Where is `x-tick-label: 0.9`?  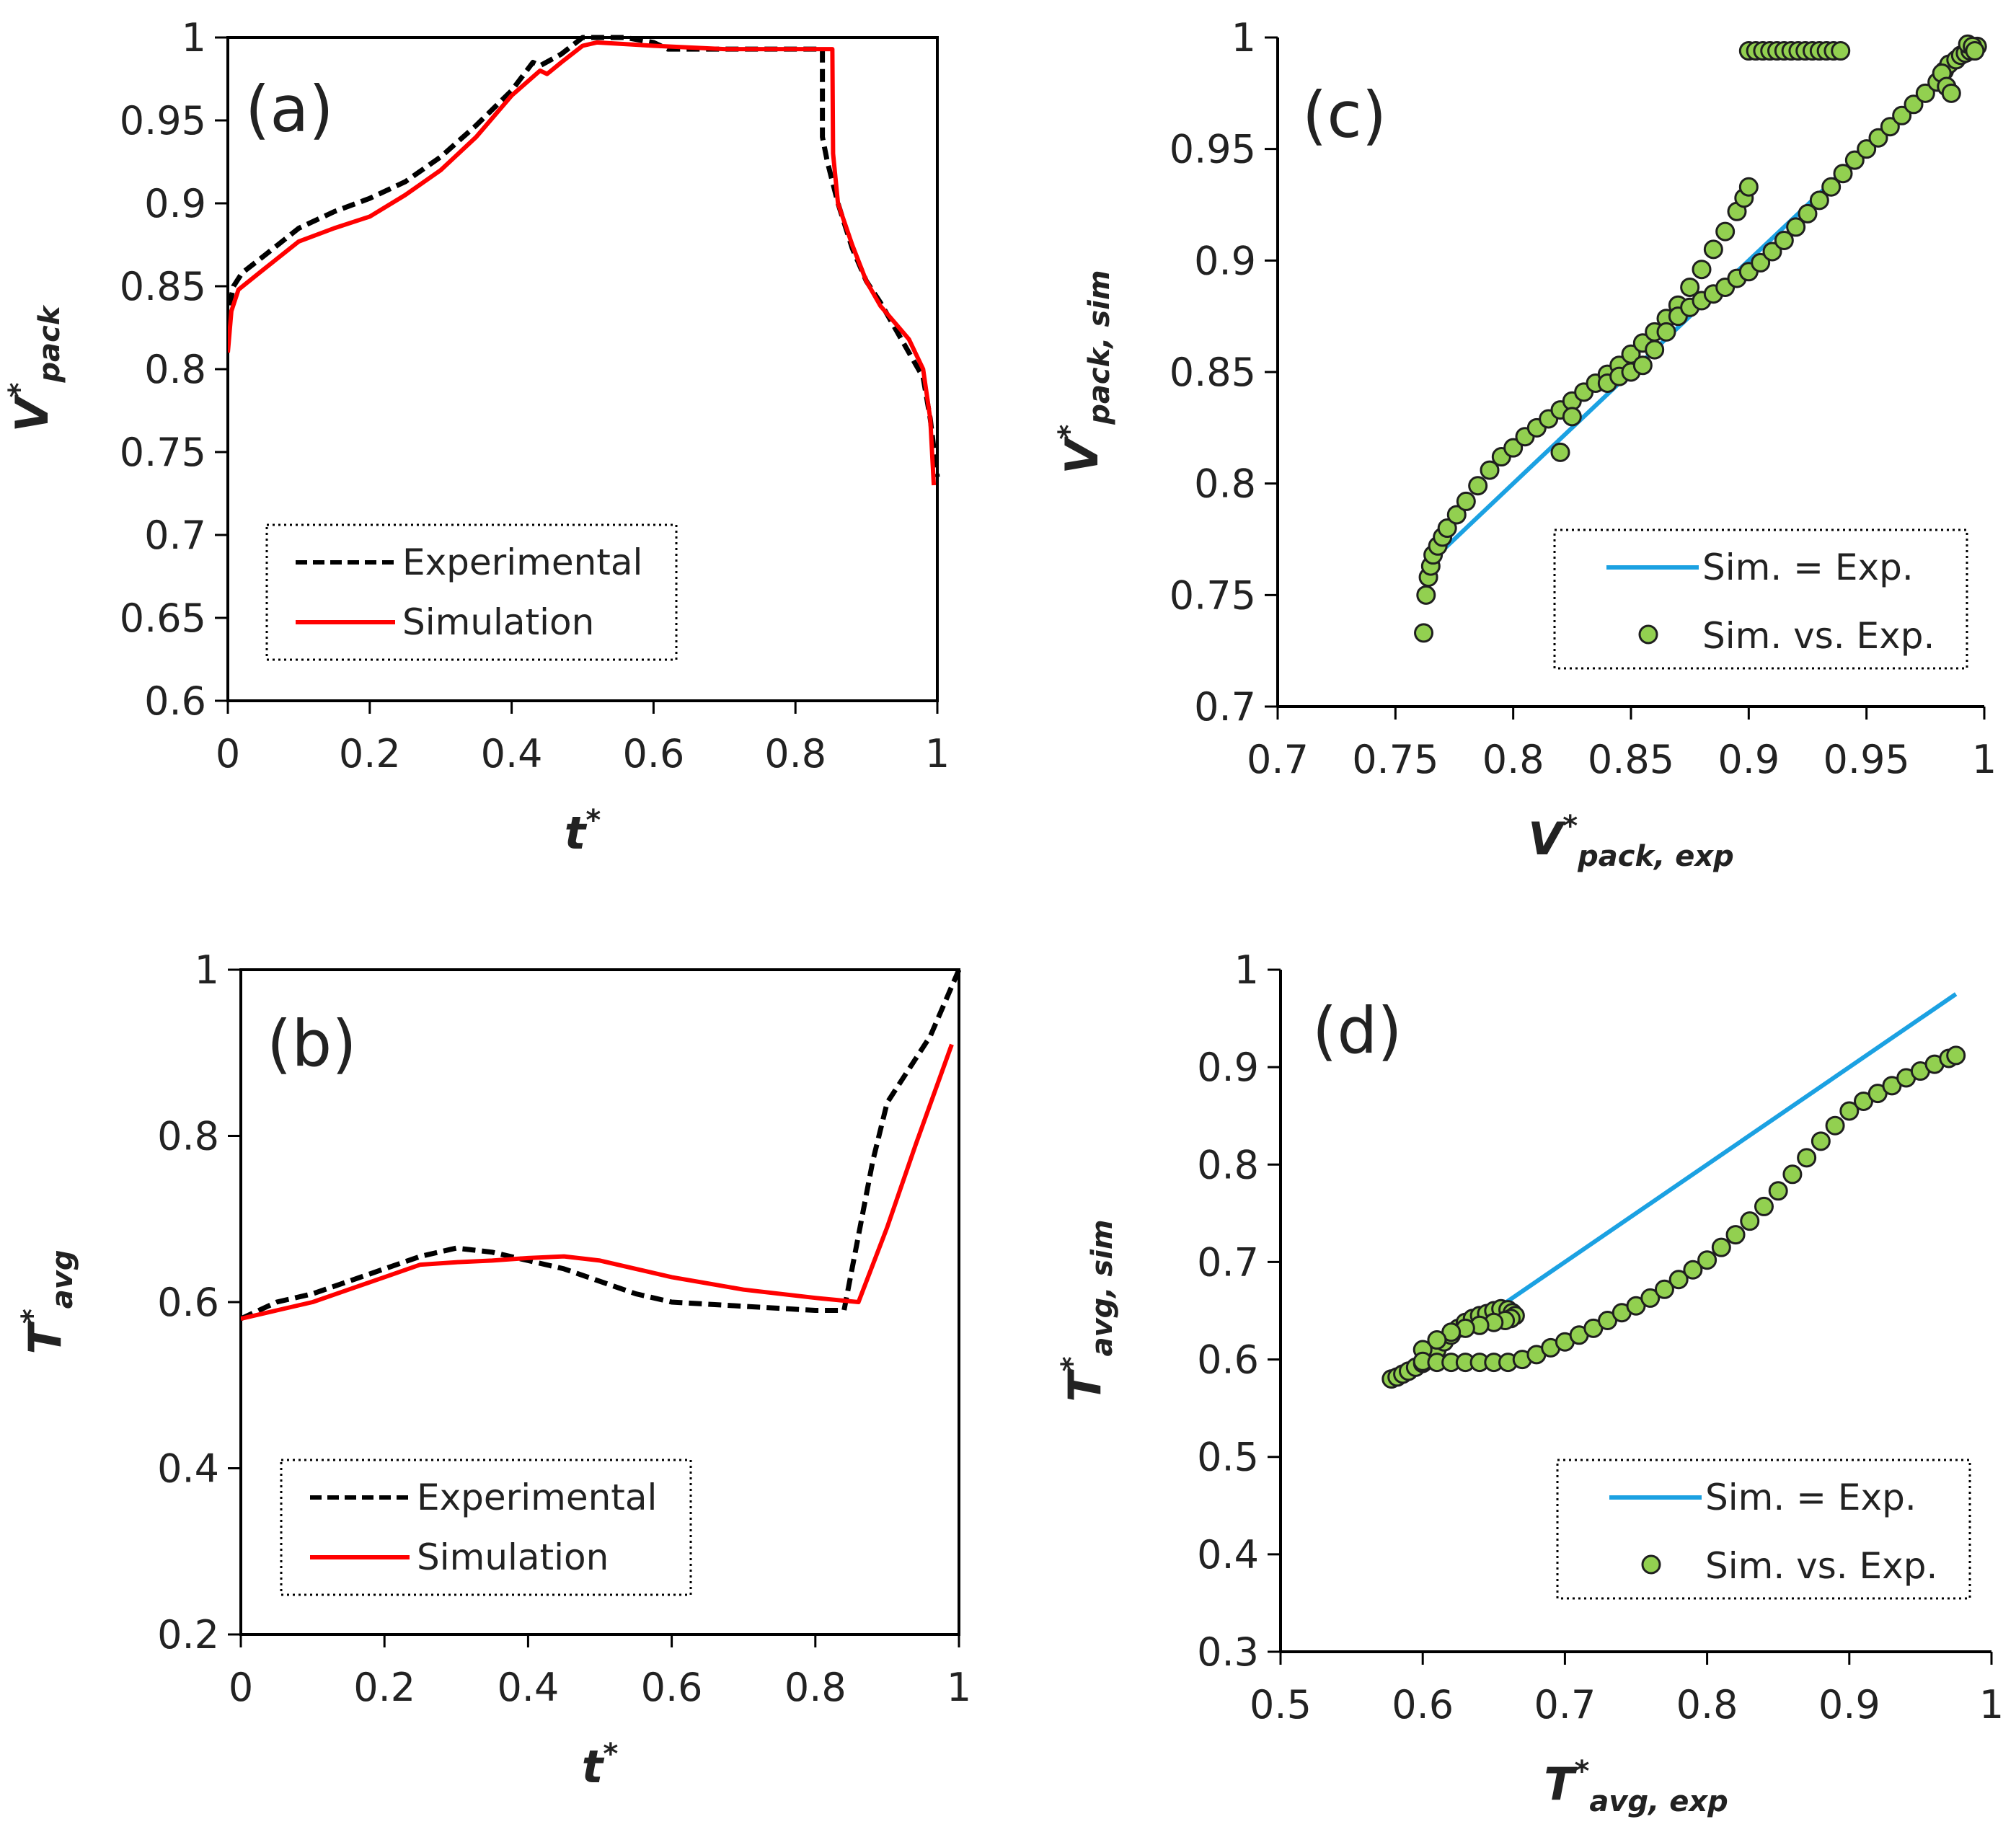
x-tick-label: 0.9 is located at coordinates (1849, 1704).